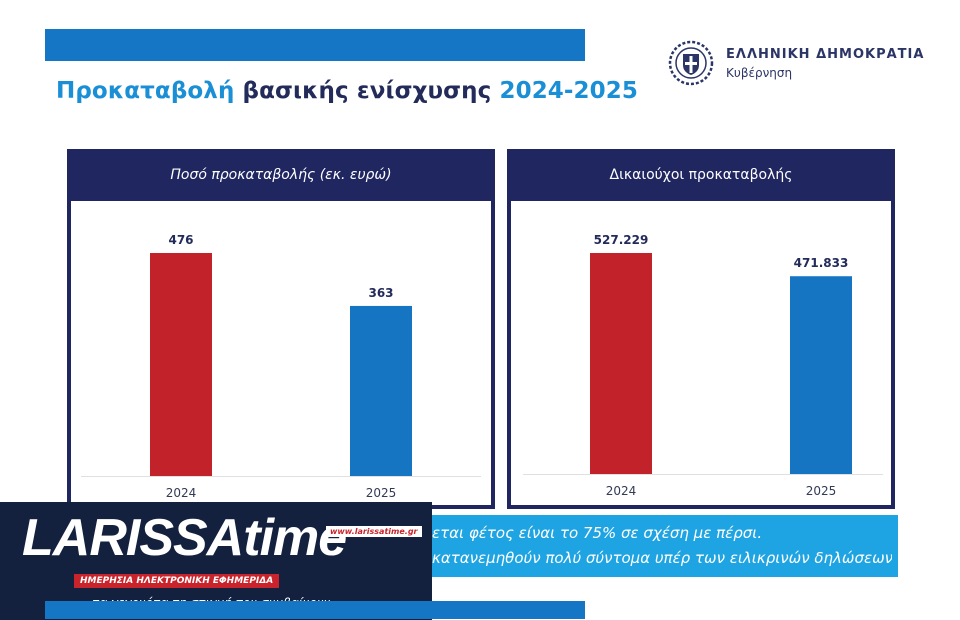 This screenshot has width=960, height=620. I want to click on greek-coat-of-arms-icon, so click(691, 63).